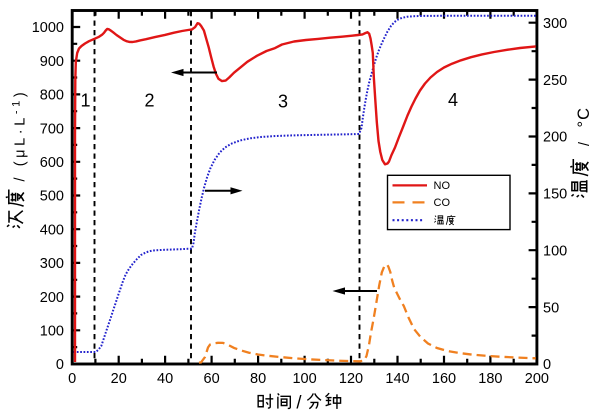 This screenshot has height=415, width=600. What do you see at coordinates (52, 230) in the screenshot?
I see `svg-text: 400` at bounding box center [52, 230].